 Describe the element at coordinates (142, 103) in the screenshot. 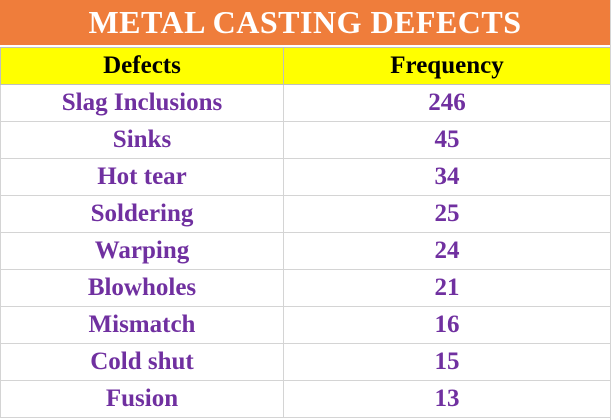

I see `defect-cell: Slag Inclusions` at that location.